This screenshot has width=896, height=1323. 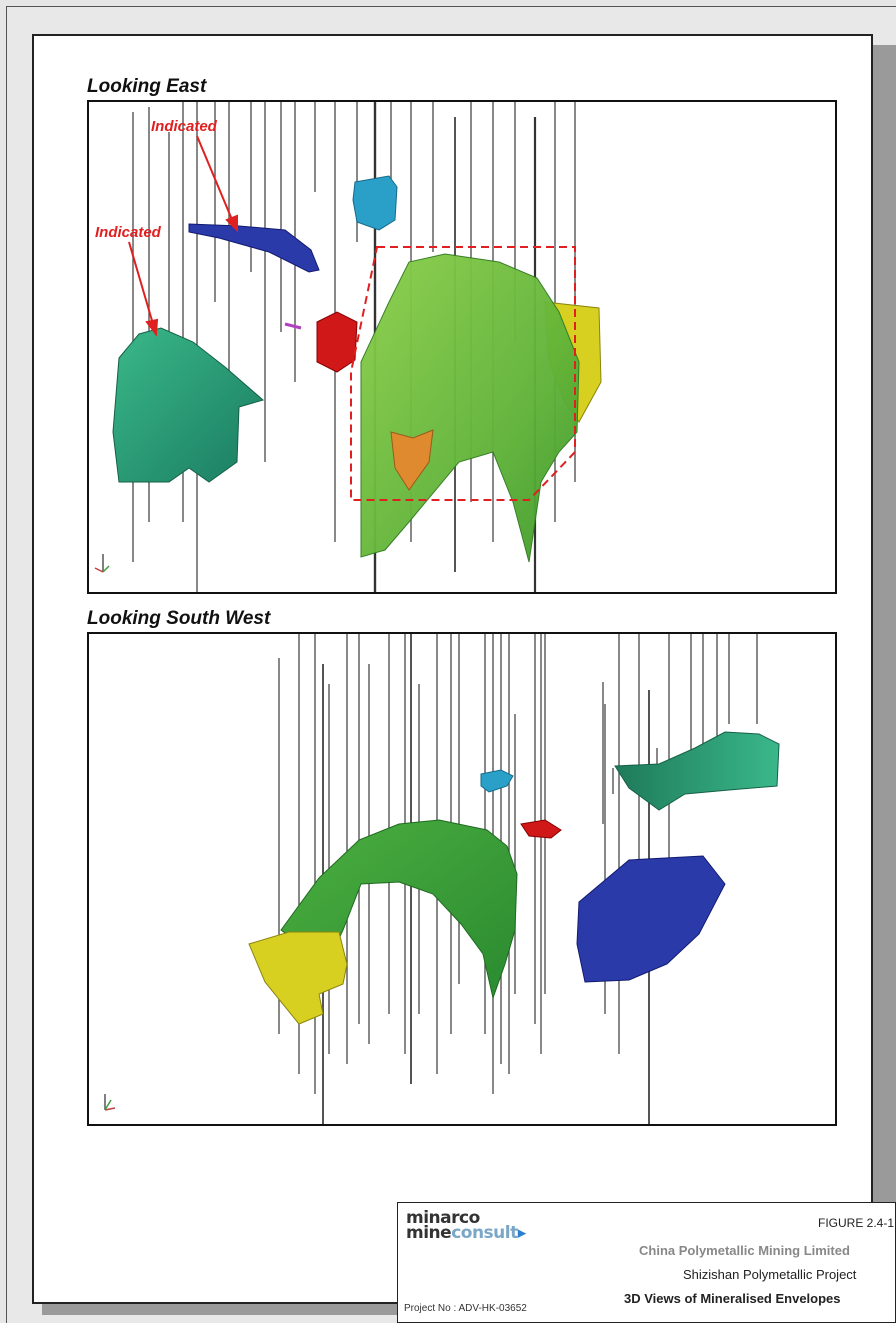 What do you see at coordinates (465, 1308) in the screenshot?
I see `project-number: Project No : ADV-HK-03652` at bounding box center [465, 1308].